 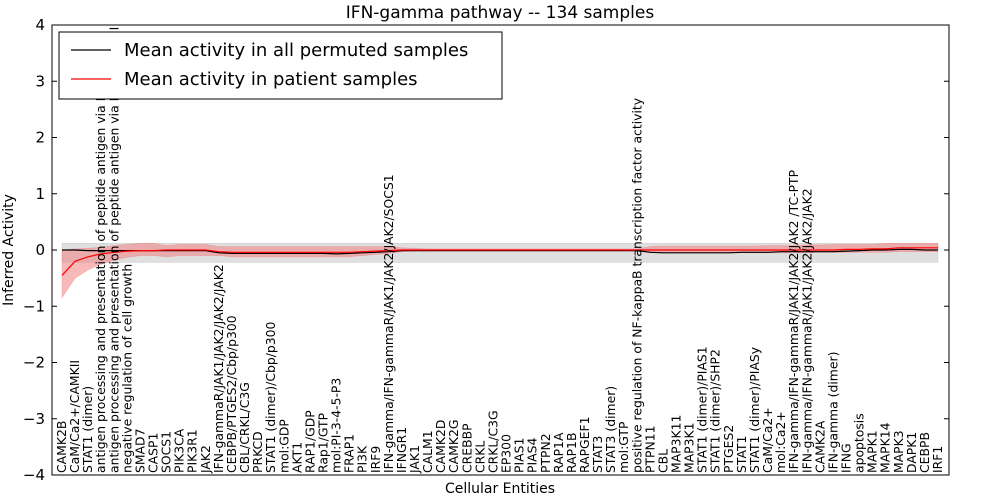 I want to click on x-tick-label-socs1: SOCS1, so click(x=166, y=452).